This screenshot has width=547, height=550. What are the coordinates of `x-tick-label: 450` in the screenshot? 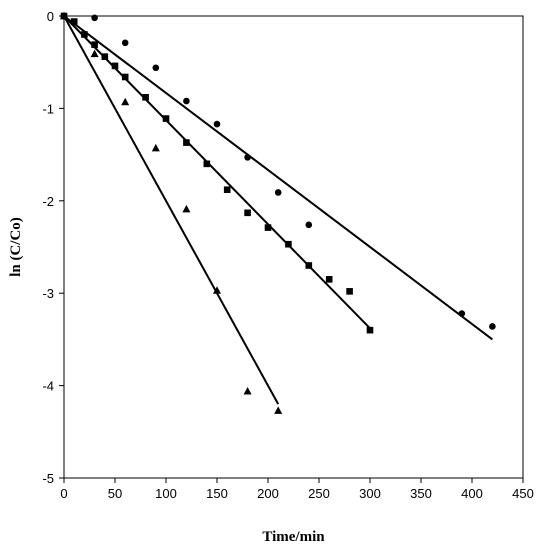 It's located at (523, 493).